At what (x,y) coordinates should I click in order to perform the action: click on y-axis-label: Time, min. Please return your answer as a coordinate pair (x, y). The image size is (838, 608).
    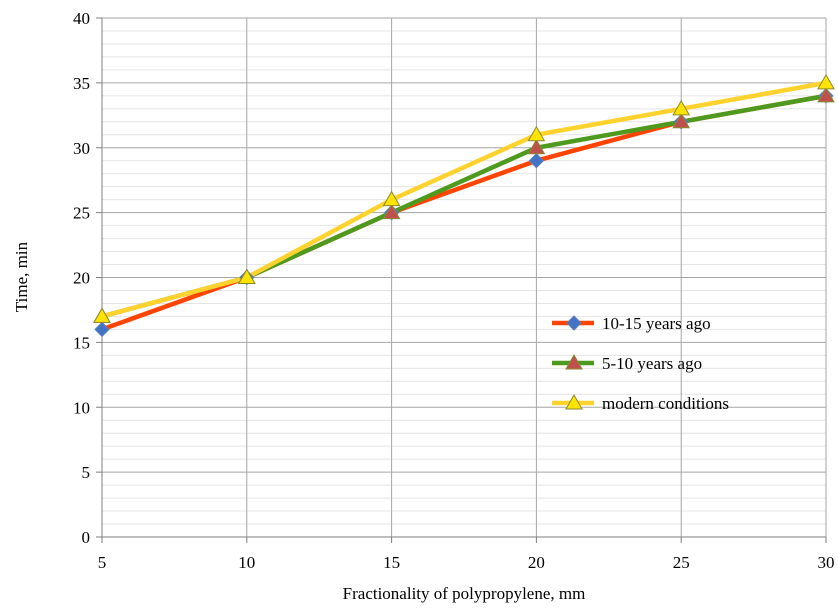
    Looking at the image, I should click on (21, 276).